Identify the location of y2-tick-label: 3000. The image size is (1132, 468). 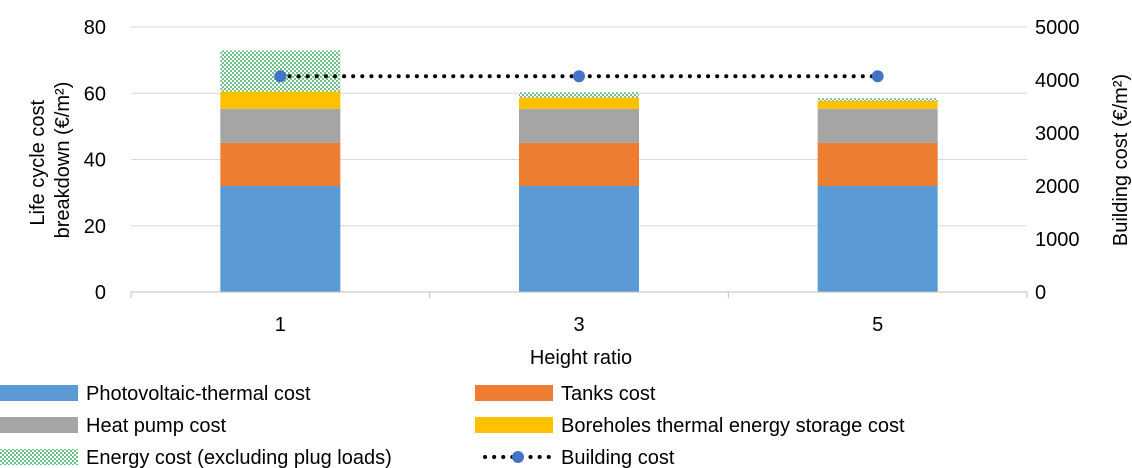
(1057, 134).